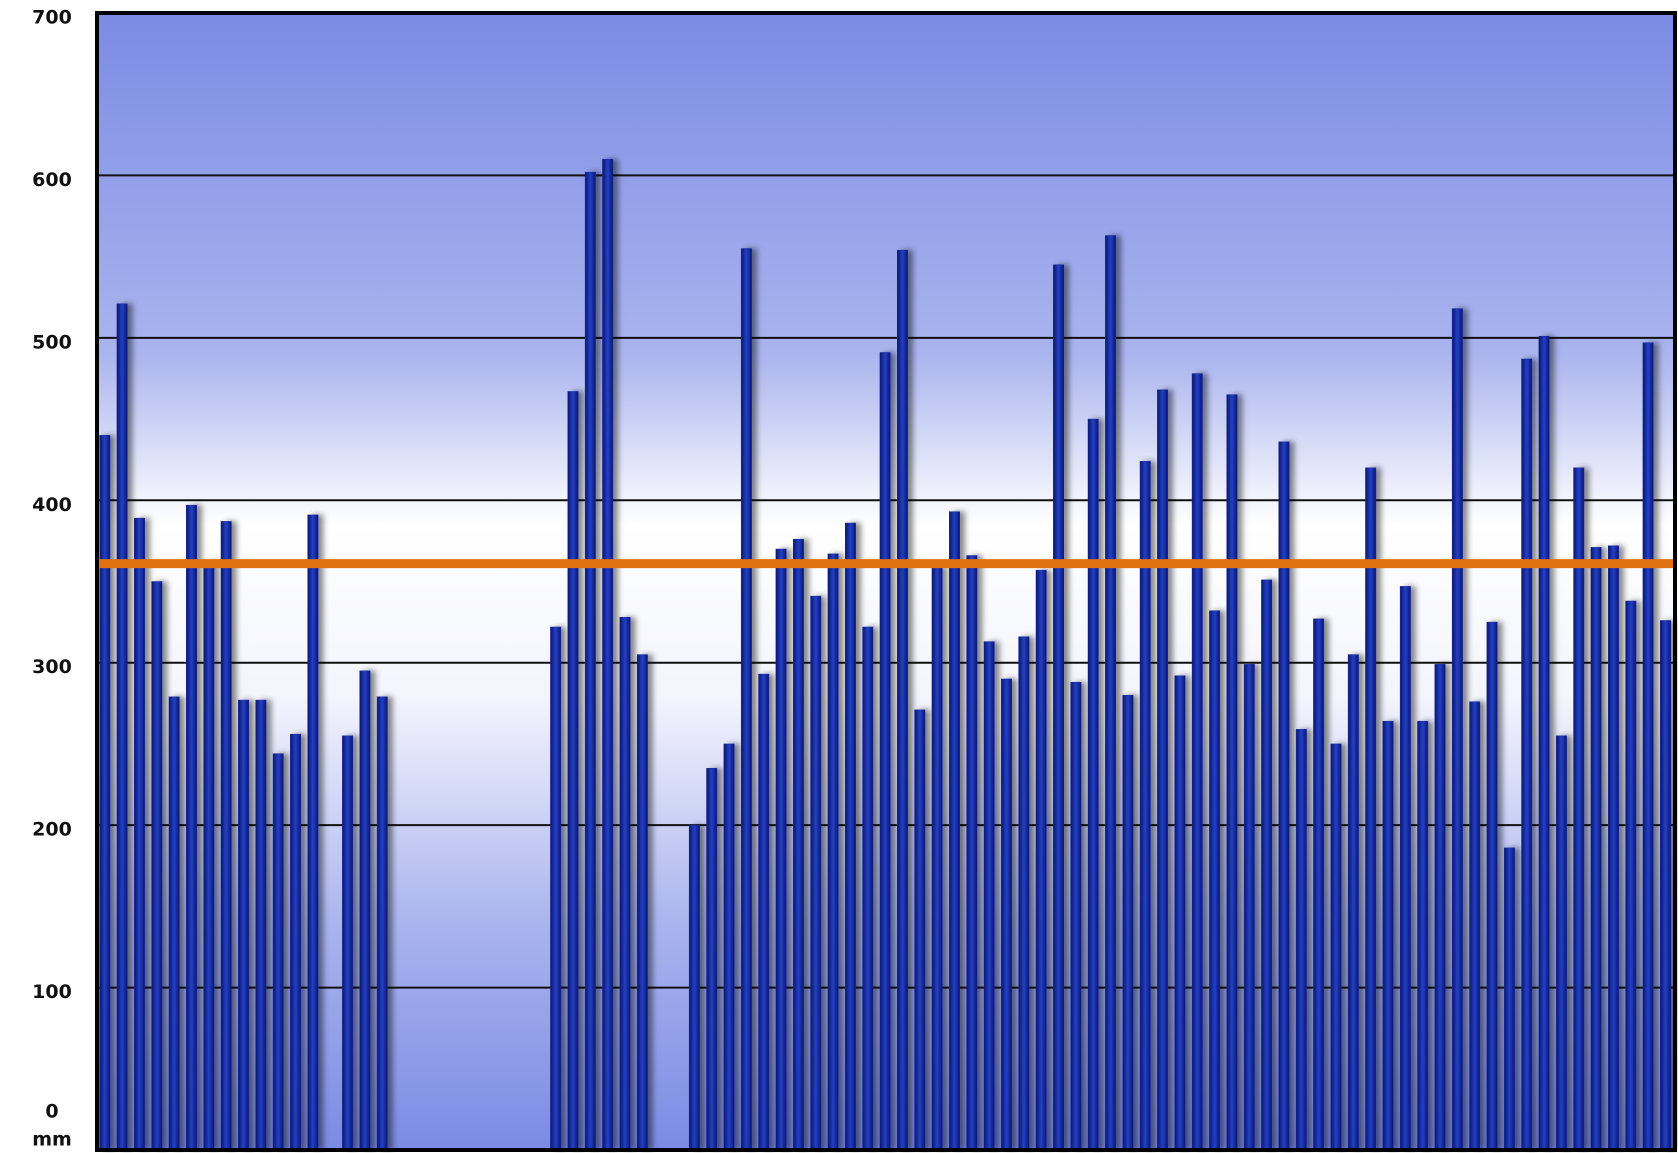 This screenshot has width=1678, height=1153. Describe the element at coordinates (52, 1140) in the screenshot. I see `y-axis-label: mm` at that location.